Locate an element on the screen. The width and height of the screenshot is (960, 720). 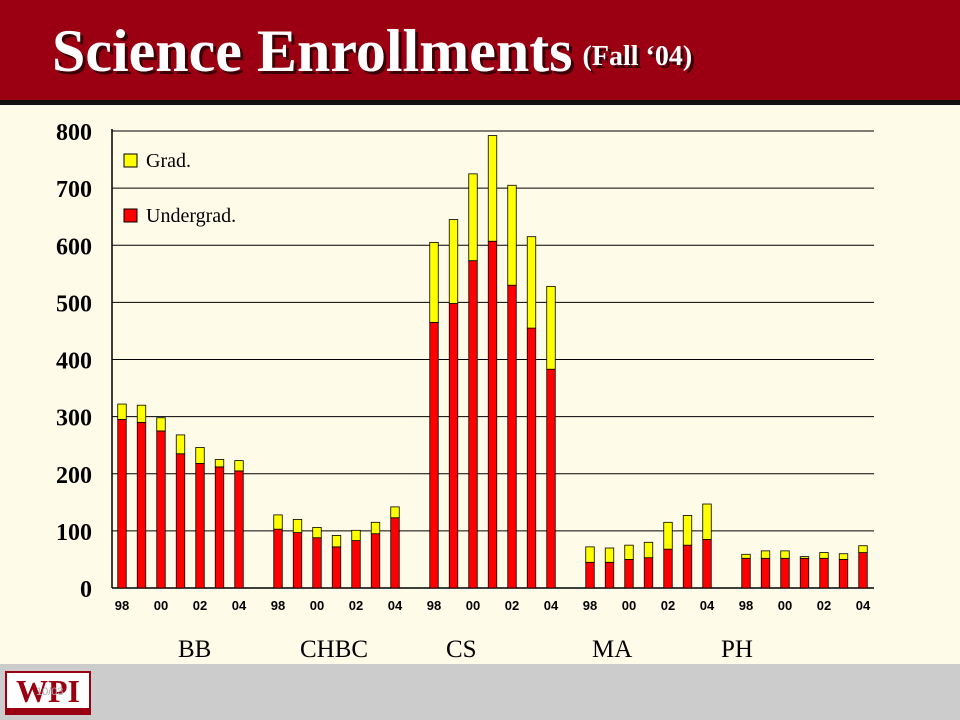
group-label-ma: MA is located at coordinates (612, 649).